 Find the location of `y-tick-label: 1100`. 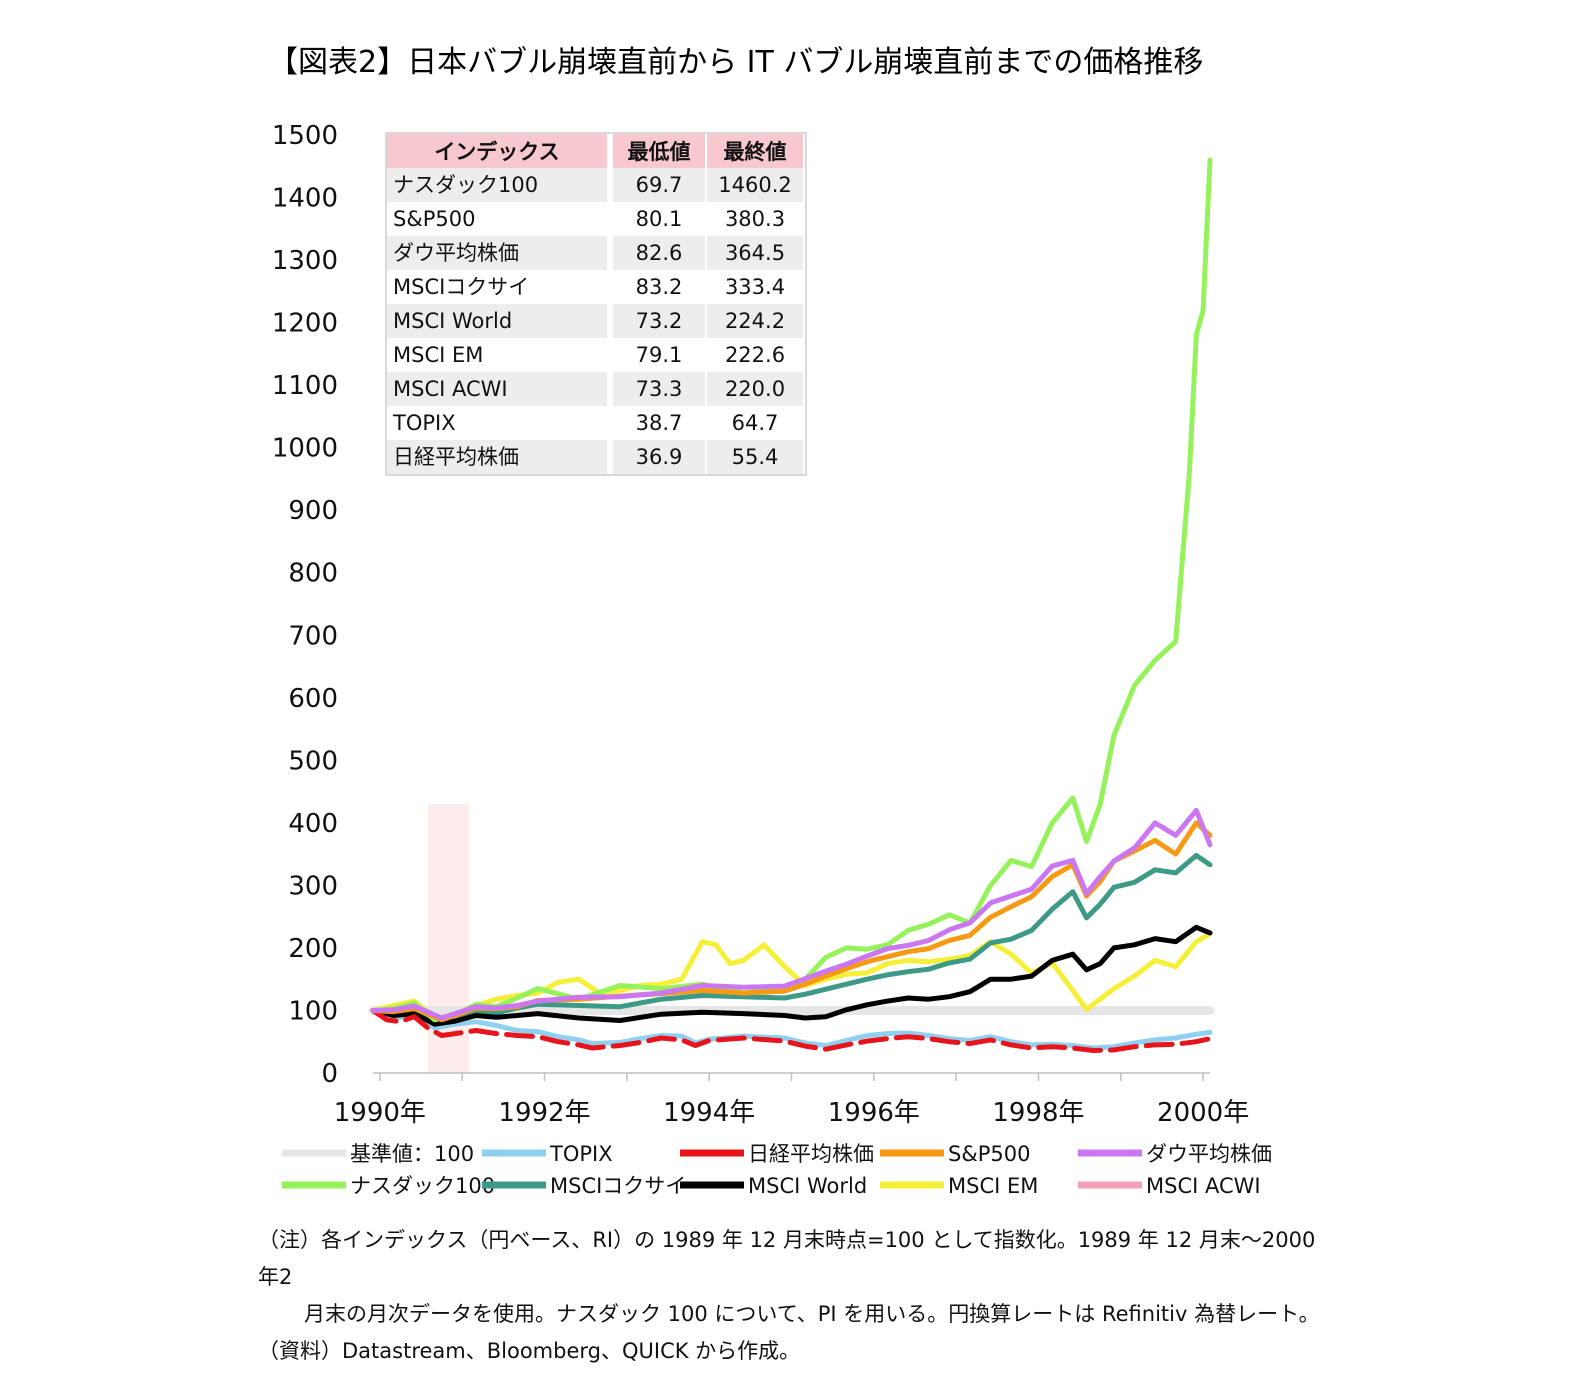

y-tick-label: 1100 is located at coordinates (305, 386).